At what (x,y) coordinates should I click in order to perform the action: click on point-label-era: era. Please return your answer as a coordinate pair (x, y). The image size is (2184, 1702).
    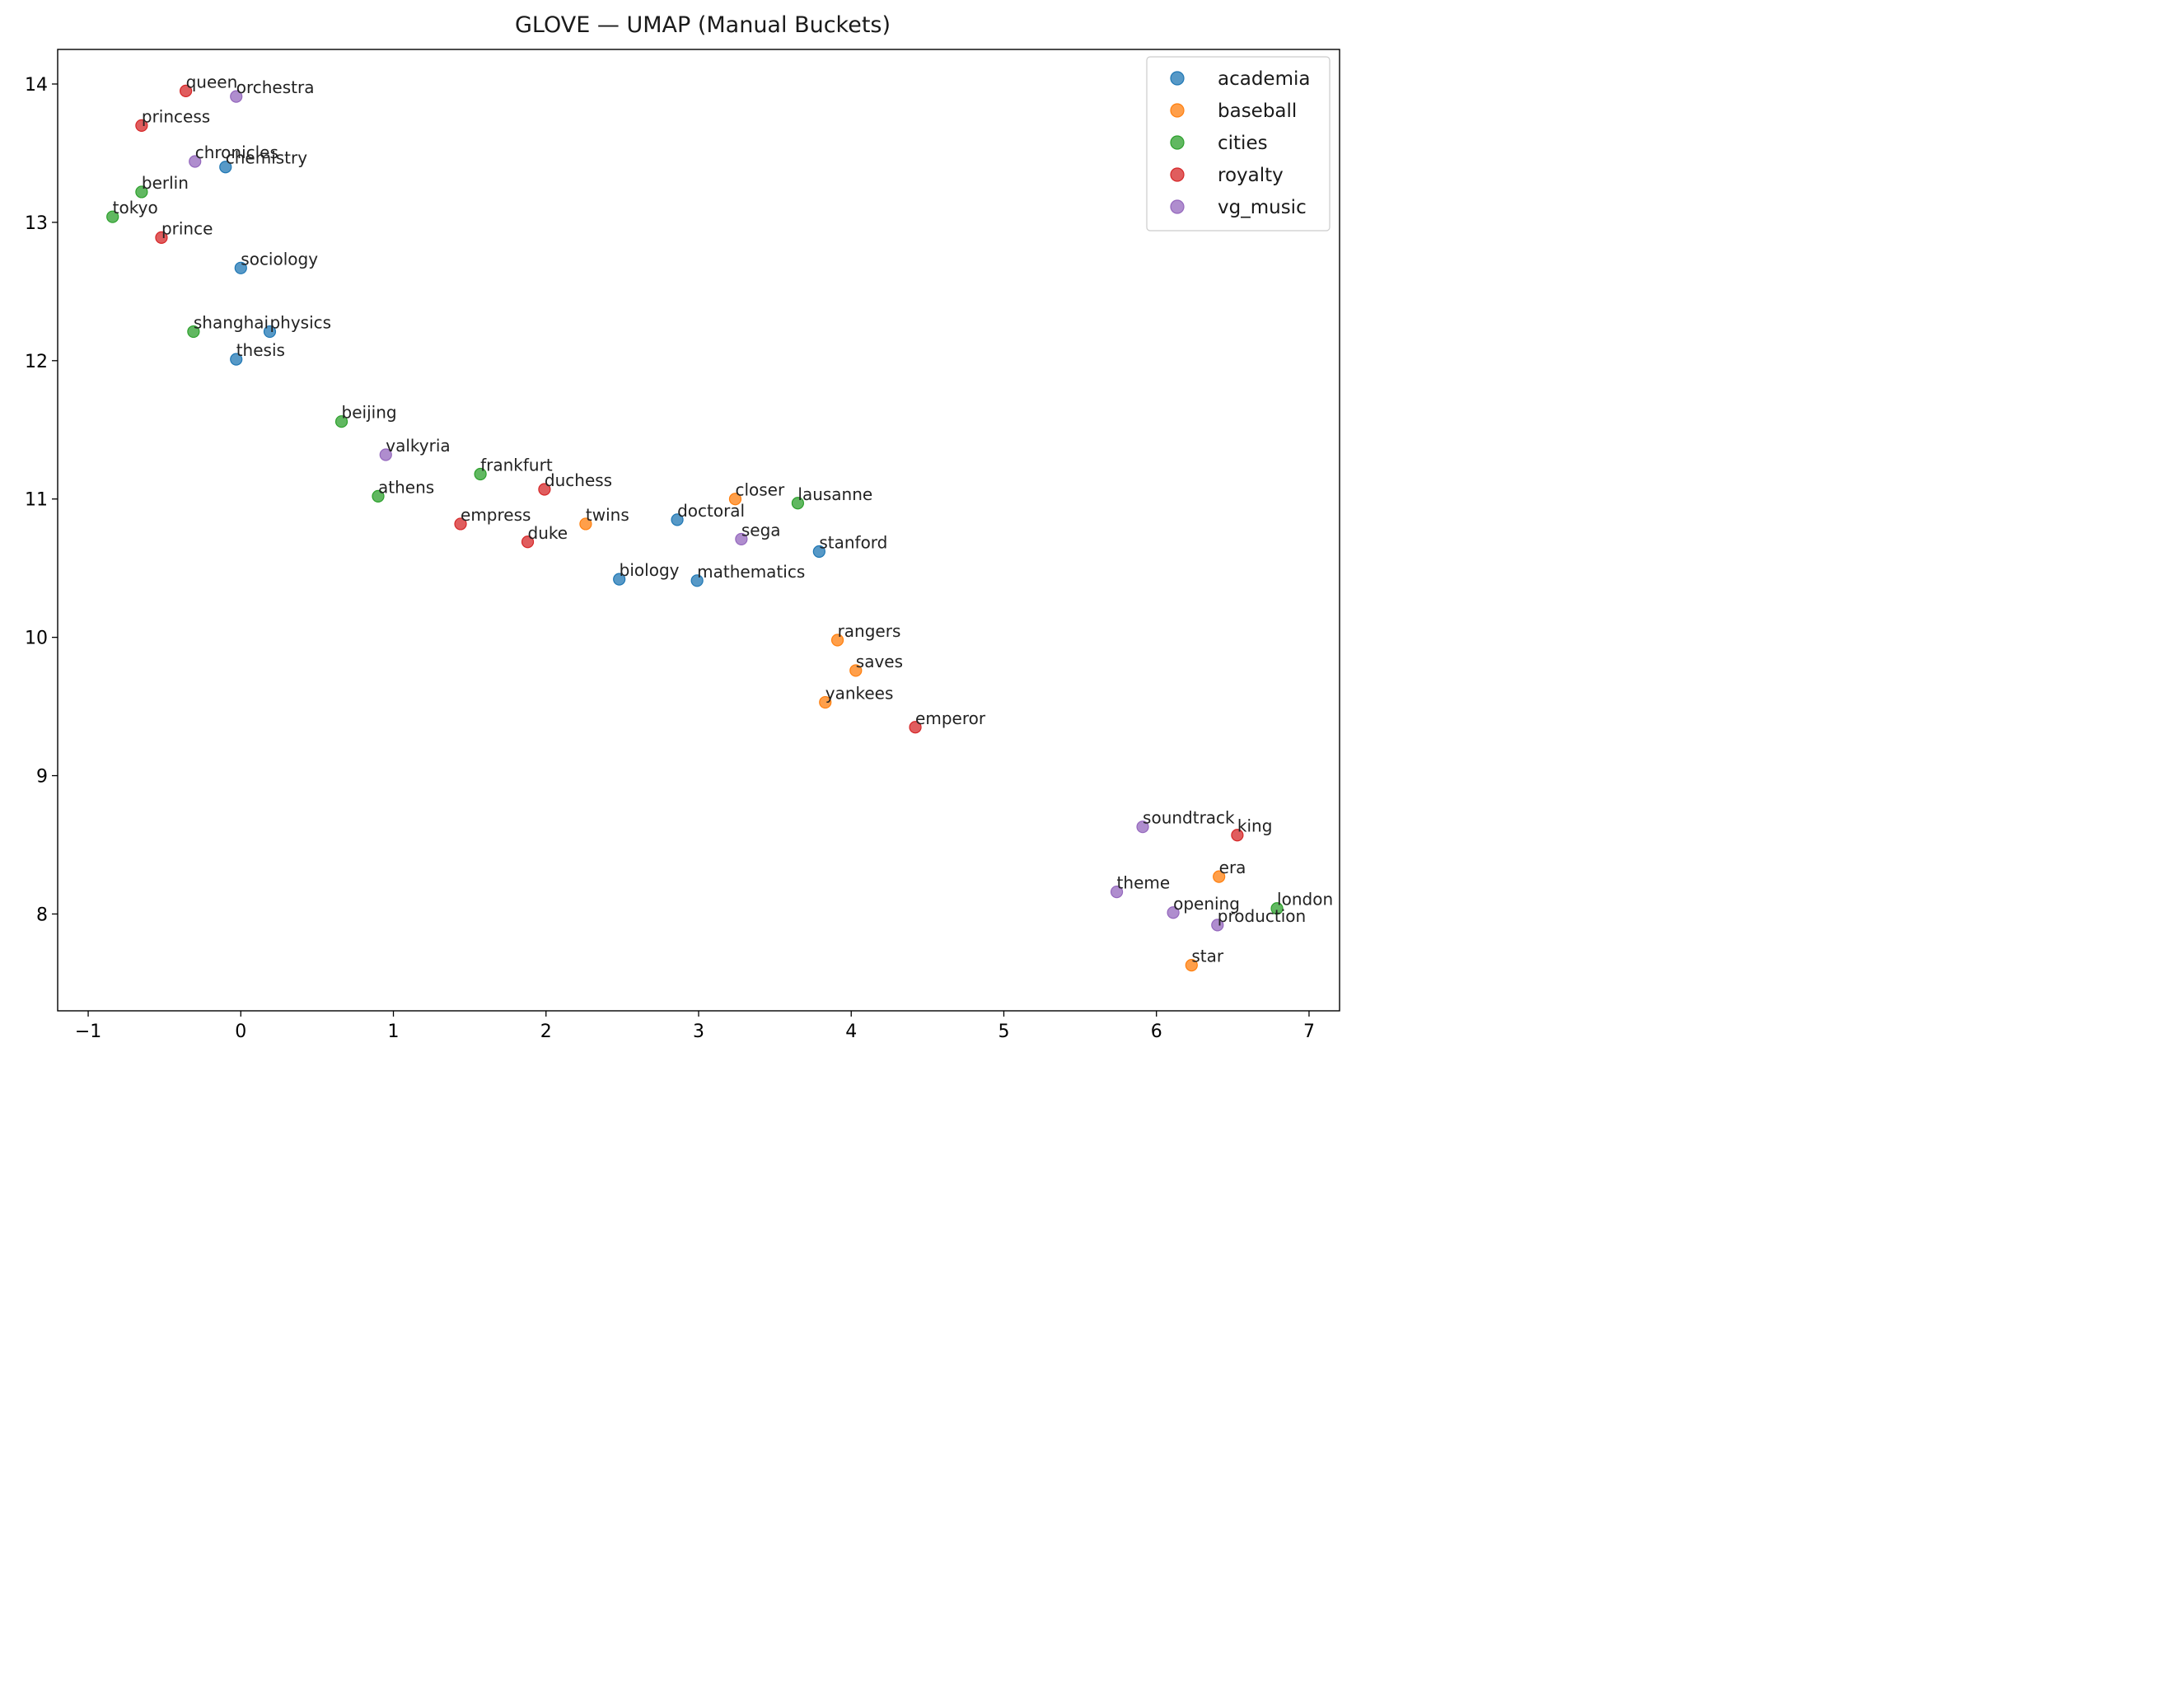
    Looking at the image, I should click on (1232, 867).